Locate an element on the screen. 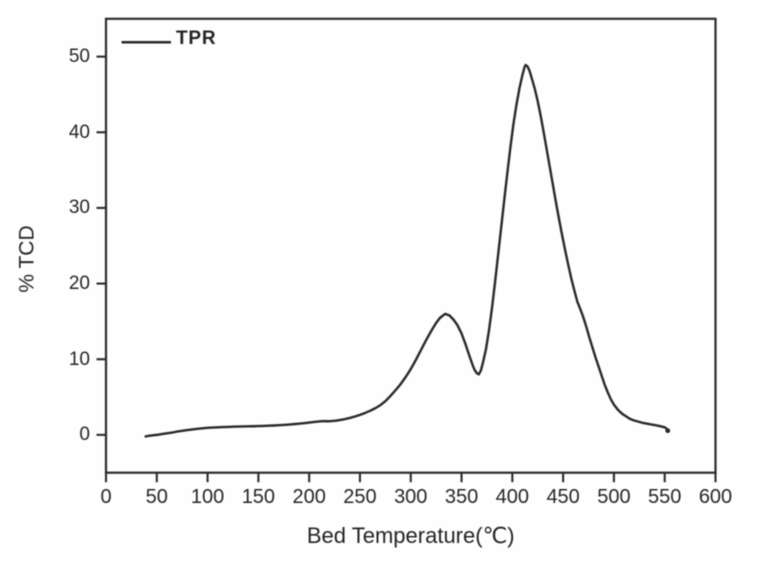  x-tick-label: 400 is located at coordinates (512, 497).